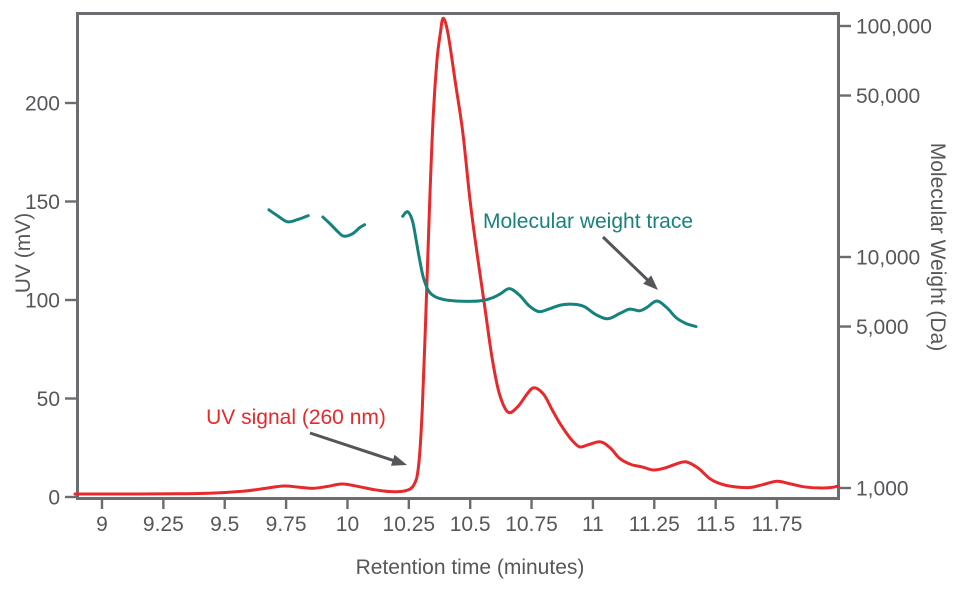 The height and width of the screenshot is (590, 960). What do you see at coordinates (593, 524) in the screenshot?
I see `time-tick-label: 11` at bounding box center [593, 524].